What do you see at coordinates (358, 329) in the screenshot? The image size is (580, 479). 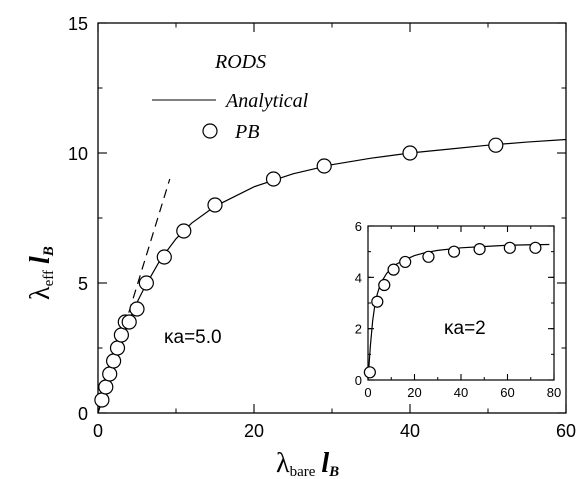 I see `inset-y-tick-label: 2` at bounding box center [358, 329].